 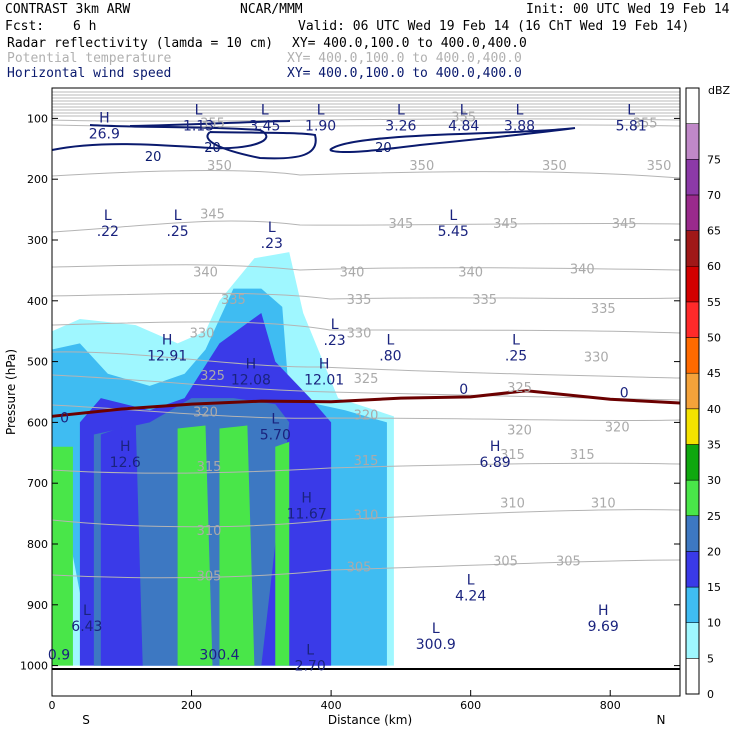 I want to click on organization-label: NCAR/MMM, so click(x=271, y=9).